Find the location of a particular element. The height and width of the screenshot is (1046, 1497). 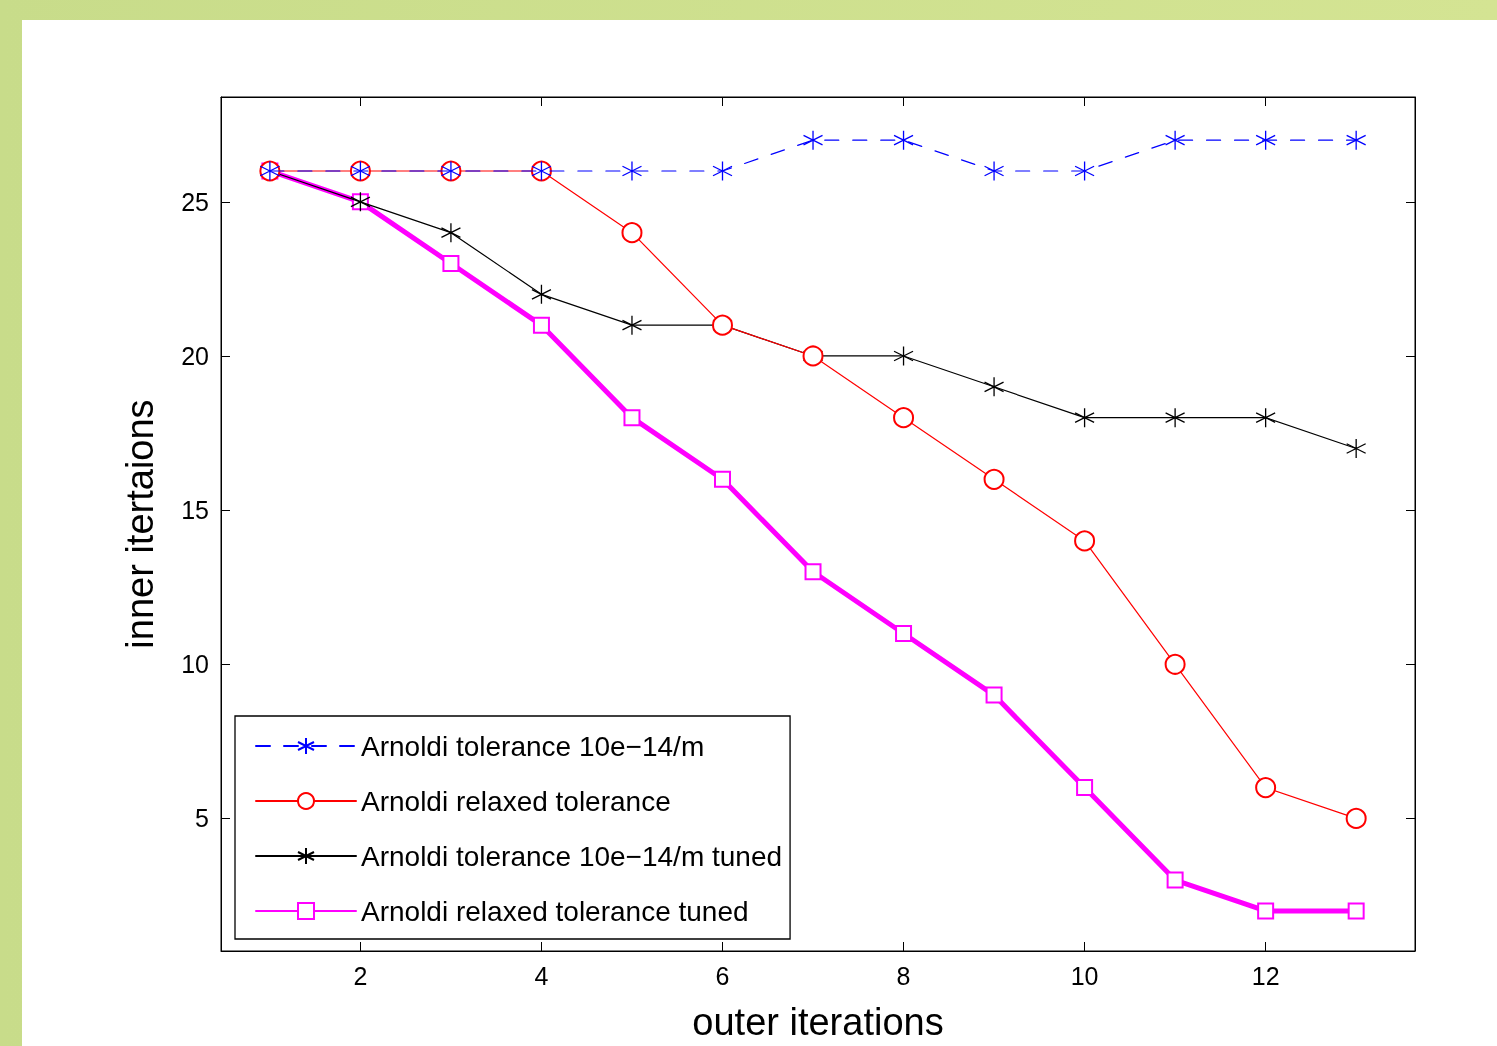

x-tick-label: 12 is located at coordinates (1265, 975).